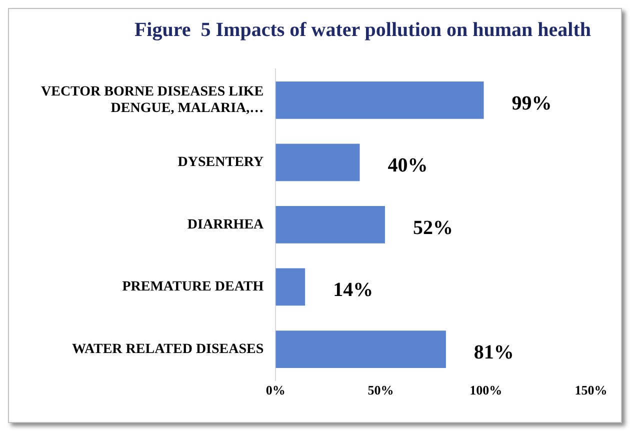 The height and width of the screenshot is (431, 630). What do you see at coordinates (532, 103) in the screenshot?
I see `data-label: 99%` at bounding box center [532, 103].